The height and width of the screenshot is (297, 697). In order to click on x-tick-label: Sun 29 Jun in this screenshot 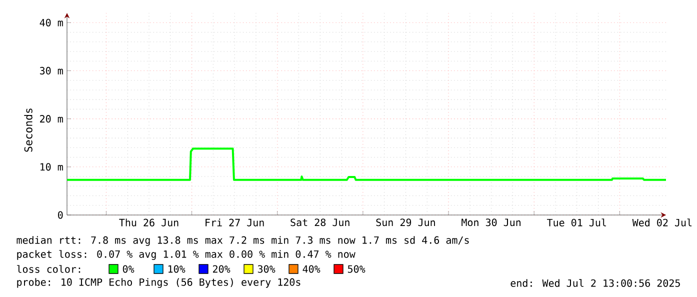, I will do `click(405, 222)`.